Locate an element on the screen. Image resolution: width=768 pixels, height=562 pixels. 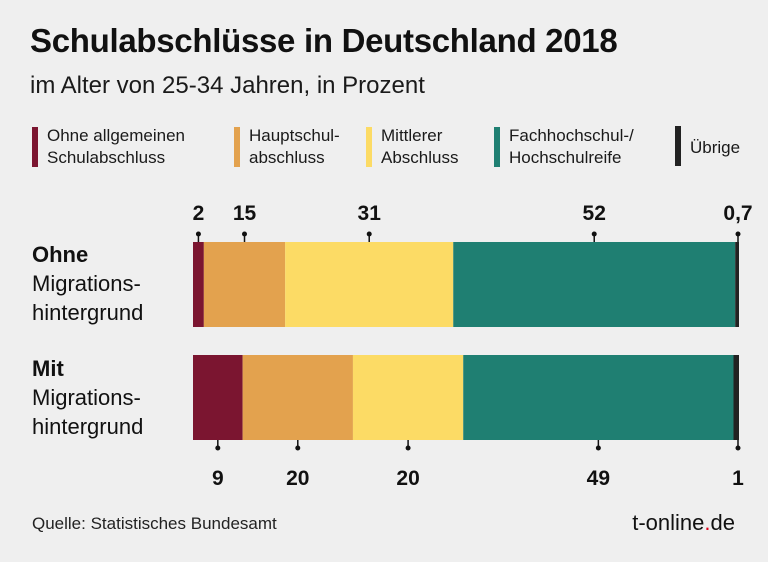
value-label: 1 is located at coordinates (738, 478).